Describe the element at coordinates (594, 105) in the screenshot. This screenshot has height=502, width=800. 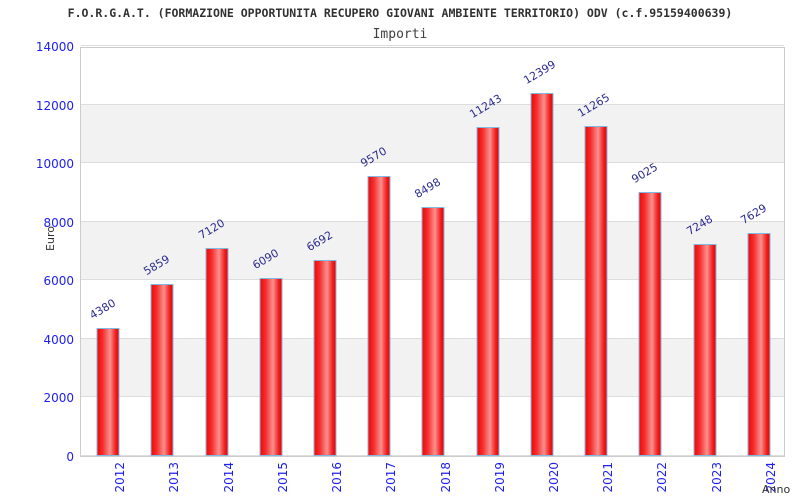
I see `bar-value-label: 11265` at that location.